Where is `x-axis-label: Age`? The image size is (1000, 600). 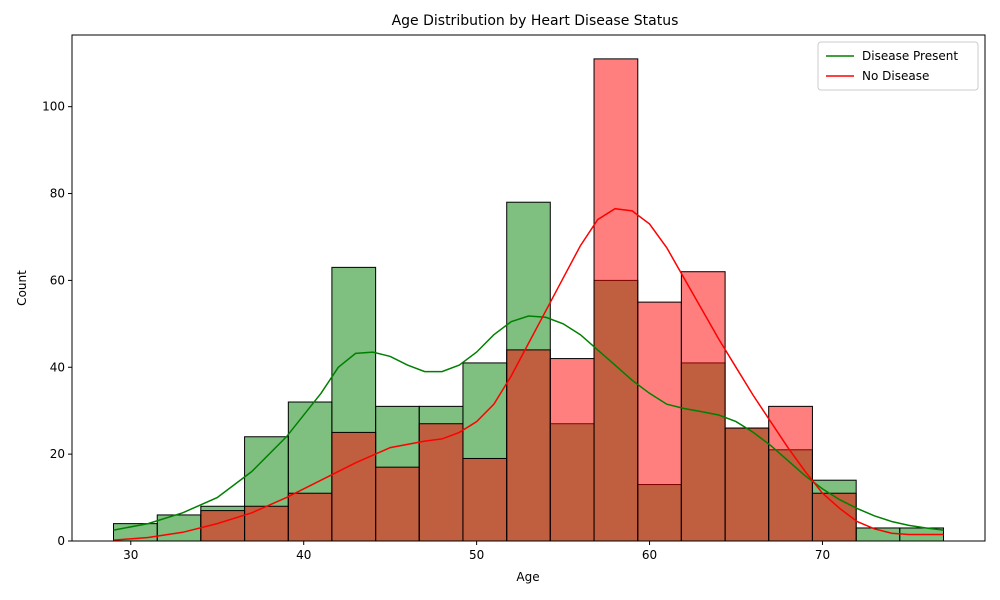
x-axis-label: Age is located at coordinates (527, 577).